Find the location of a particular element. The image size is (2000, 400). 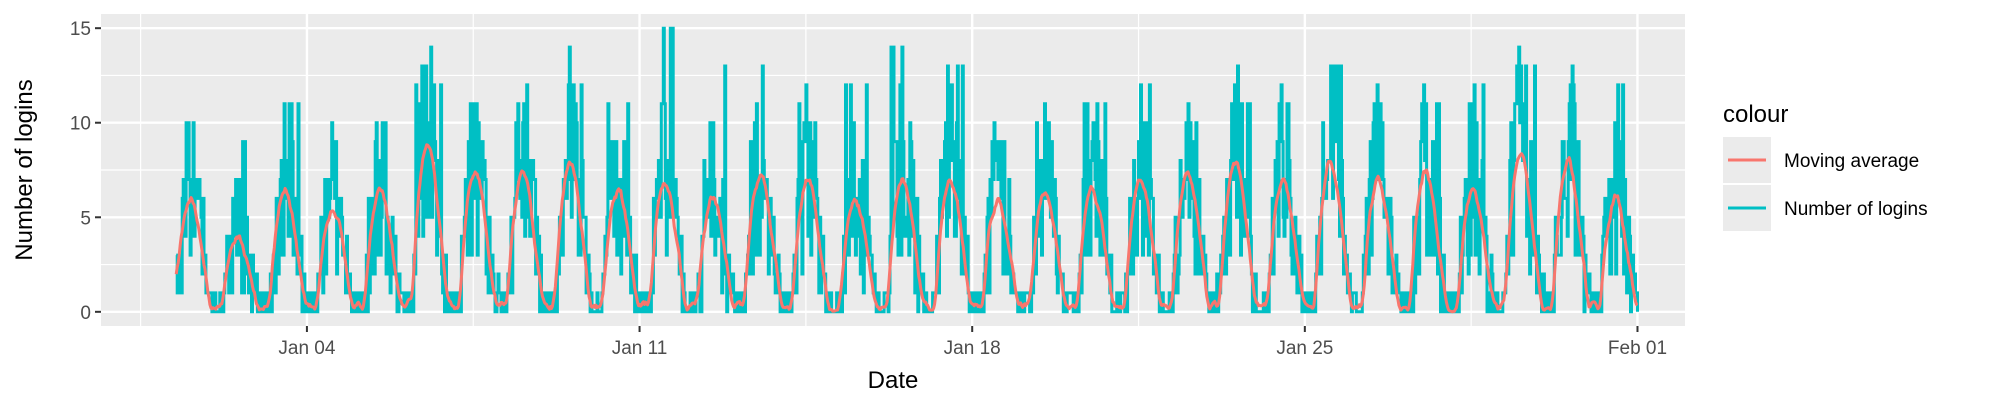

y-axis: 0 5 10 15 is located at coordinates (85, 171).